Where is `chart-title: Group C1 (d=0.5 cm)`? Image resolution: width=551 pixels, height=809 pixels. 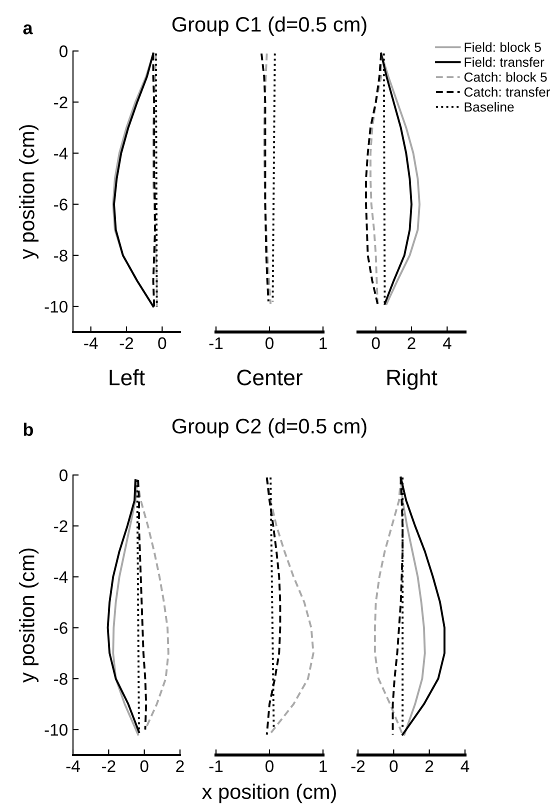
chart-title: Group C1 (d=0.5 cm) is located at coordinates (269, 26).